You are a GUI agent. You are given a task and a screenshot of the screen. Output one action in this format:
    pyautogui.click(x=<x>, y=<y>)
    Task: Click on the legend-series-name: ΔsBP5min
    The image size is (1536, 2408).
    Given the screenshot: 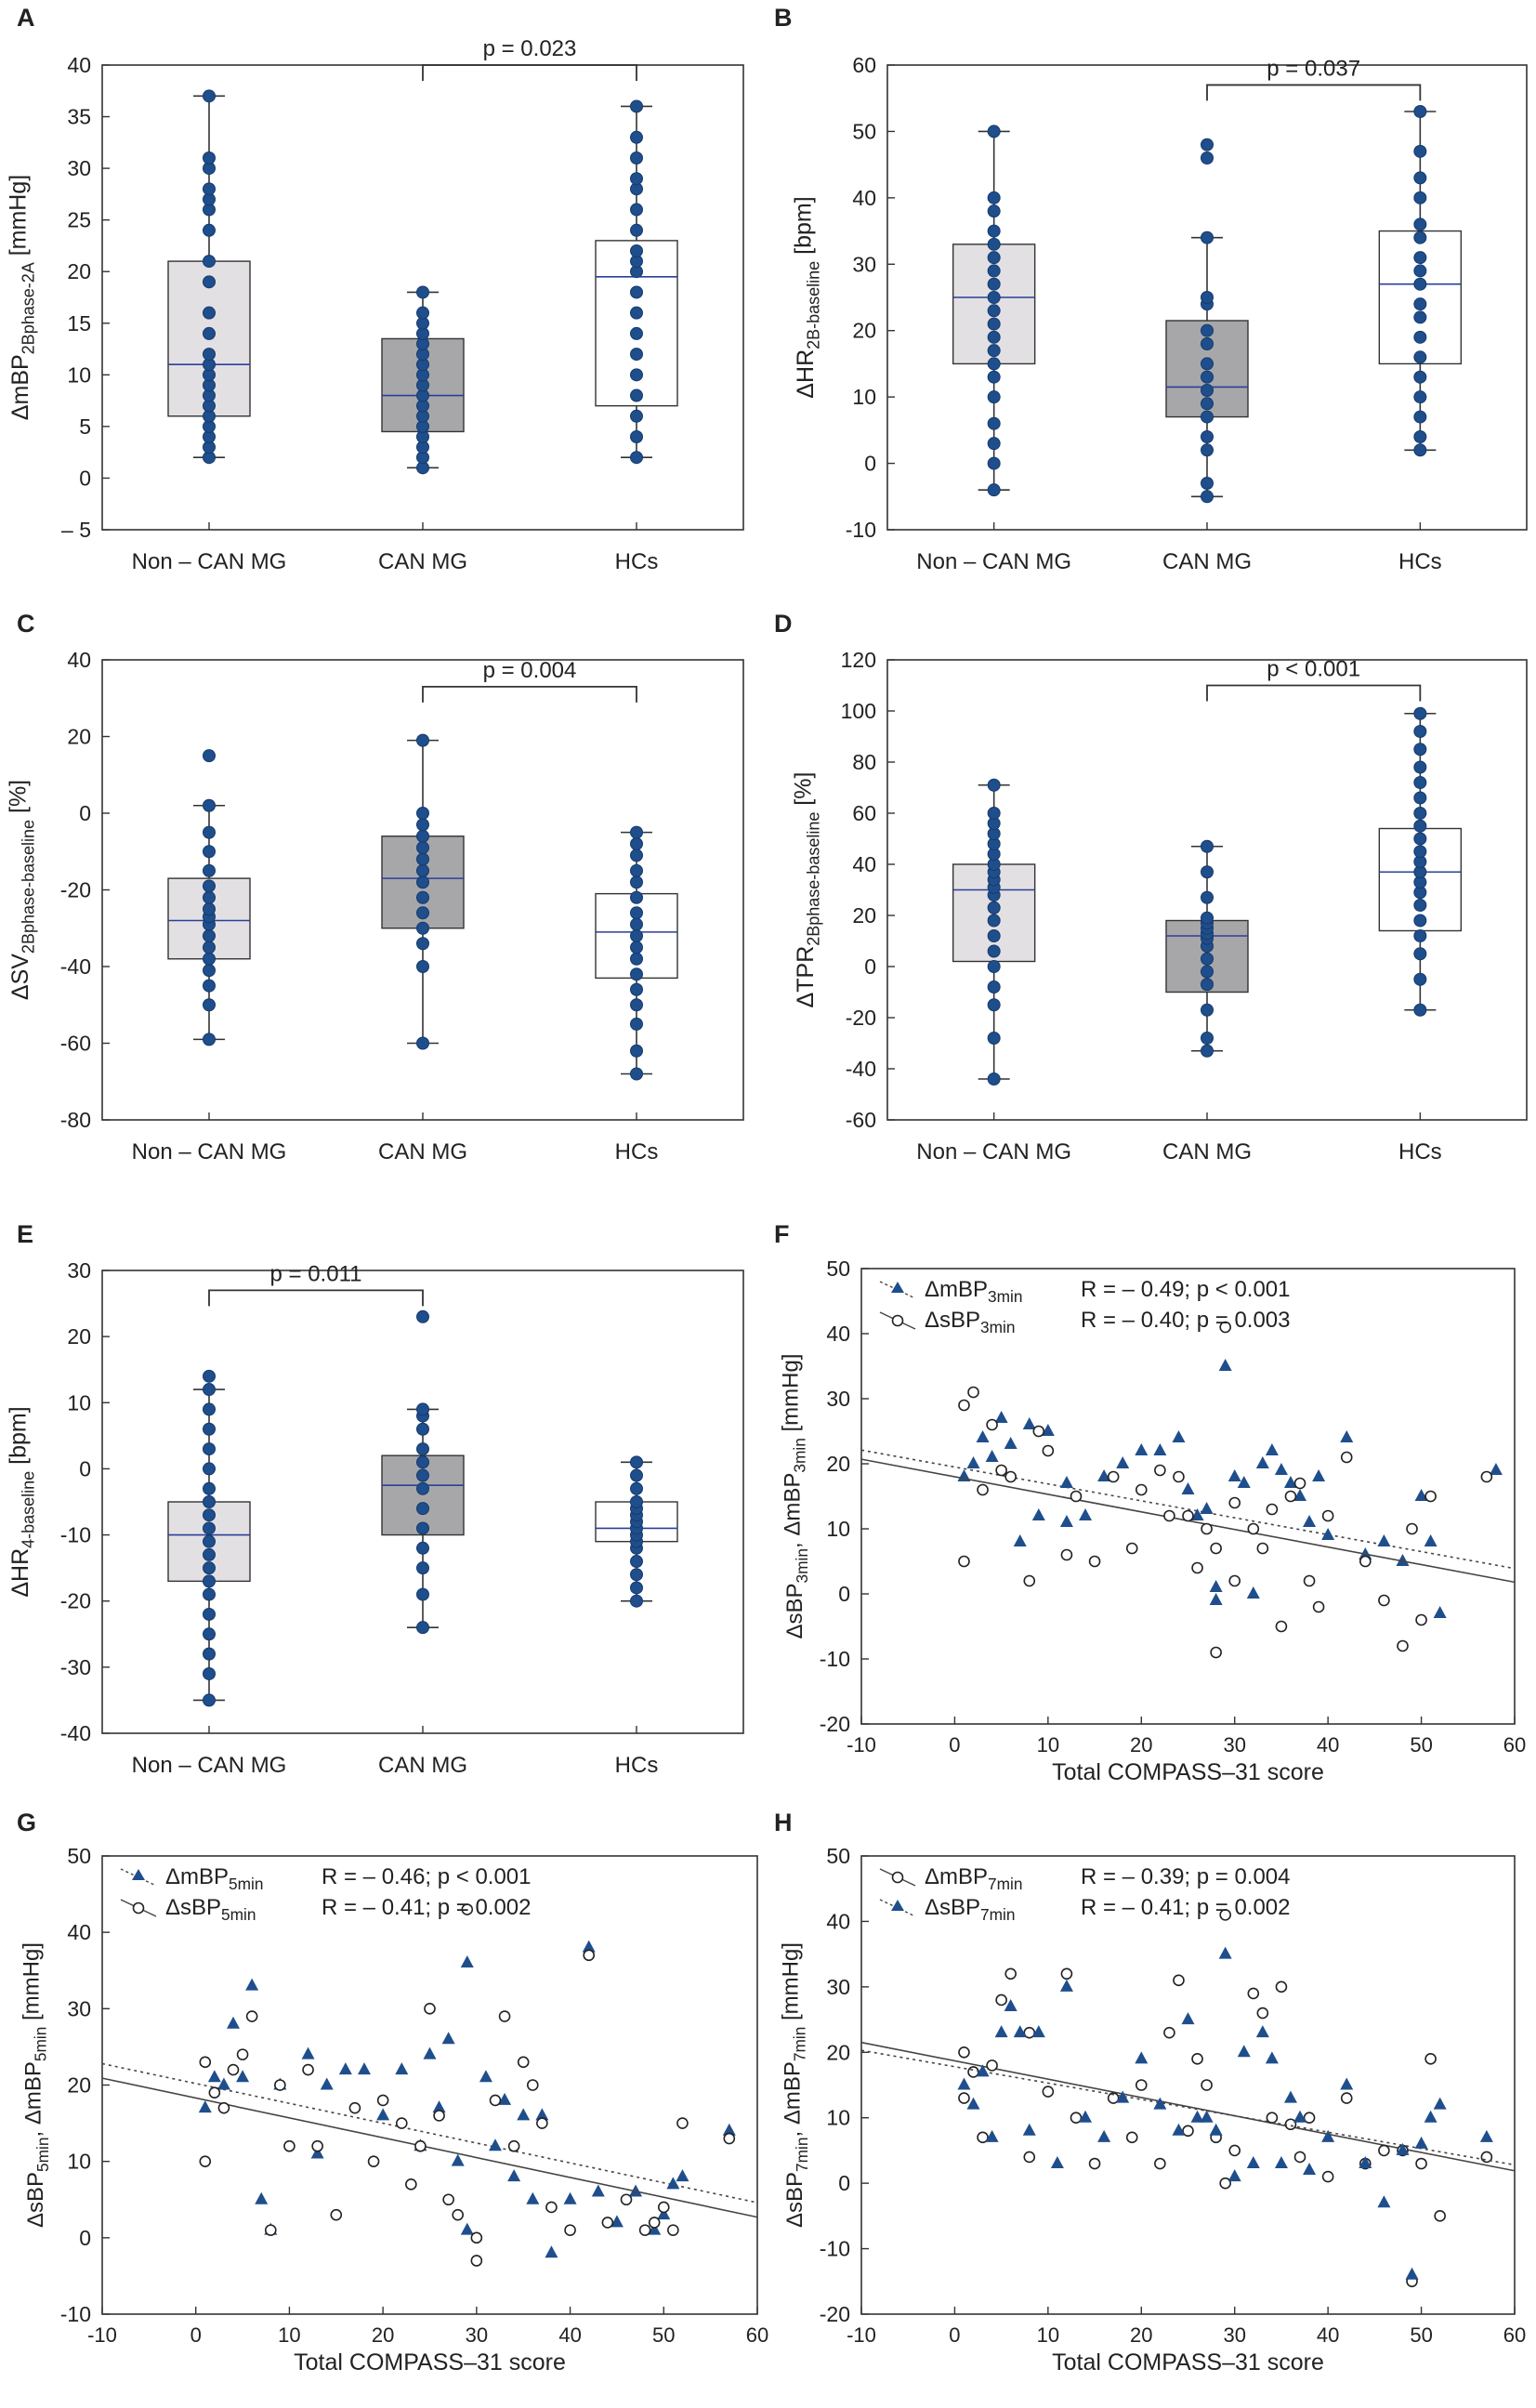 What is the action you would take?
    pyautogui.click(x=210, y=1909)
    